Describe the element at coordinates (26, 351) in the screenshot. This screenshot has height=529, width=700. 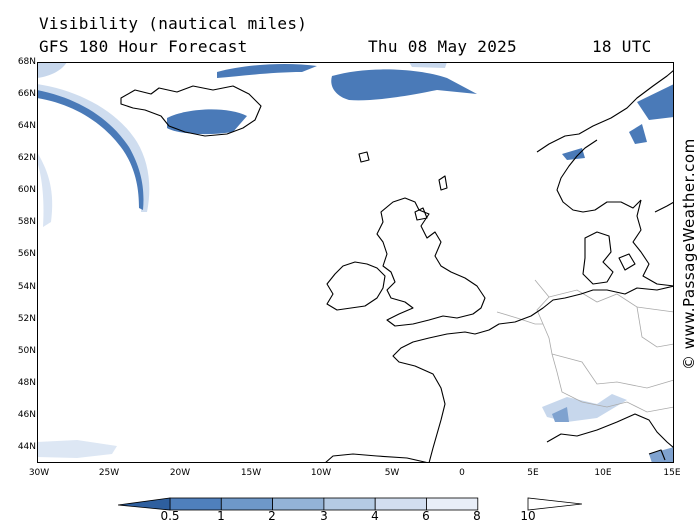
I see `lat-label-50n: 50N` at that location.